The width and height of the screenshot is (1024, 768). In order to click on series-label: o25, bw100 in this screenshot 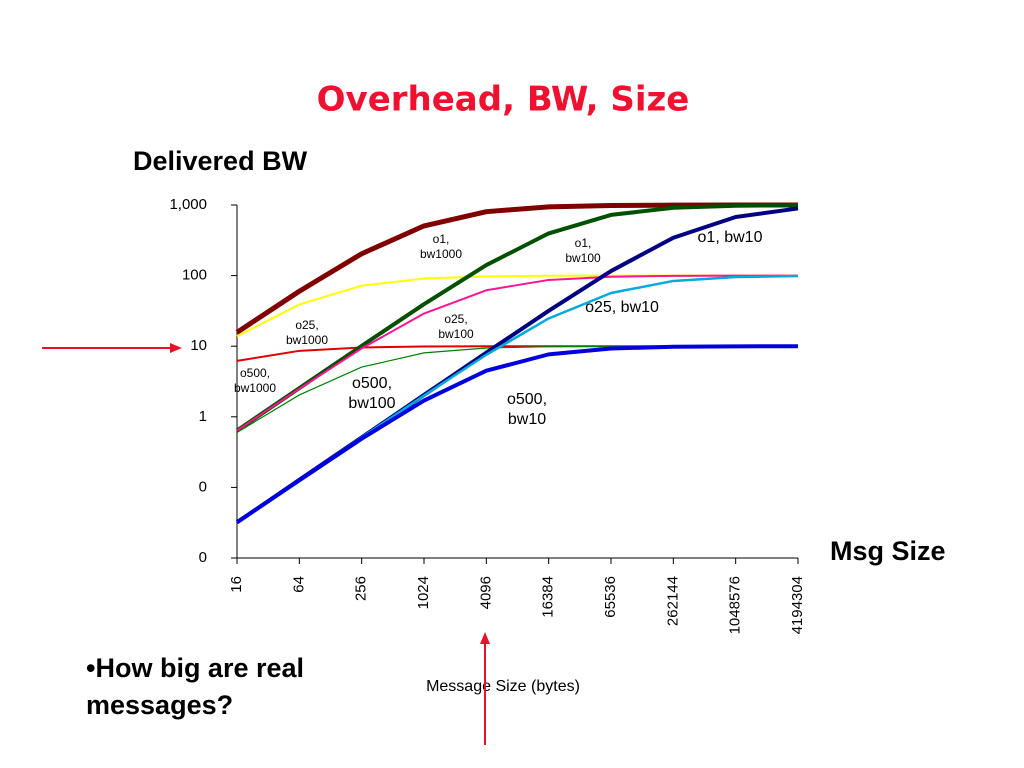, I will do `click(456, 326)`.